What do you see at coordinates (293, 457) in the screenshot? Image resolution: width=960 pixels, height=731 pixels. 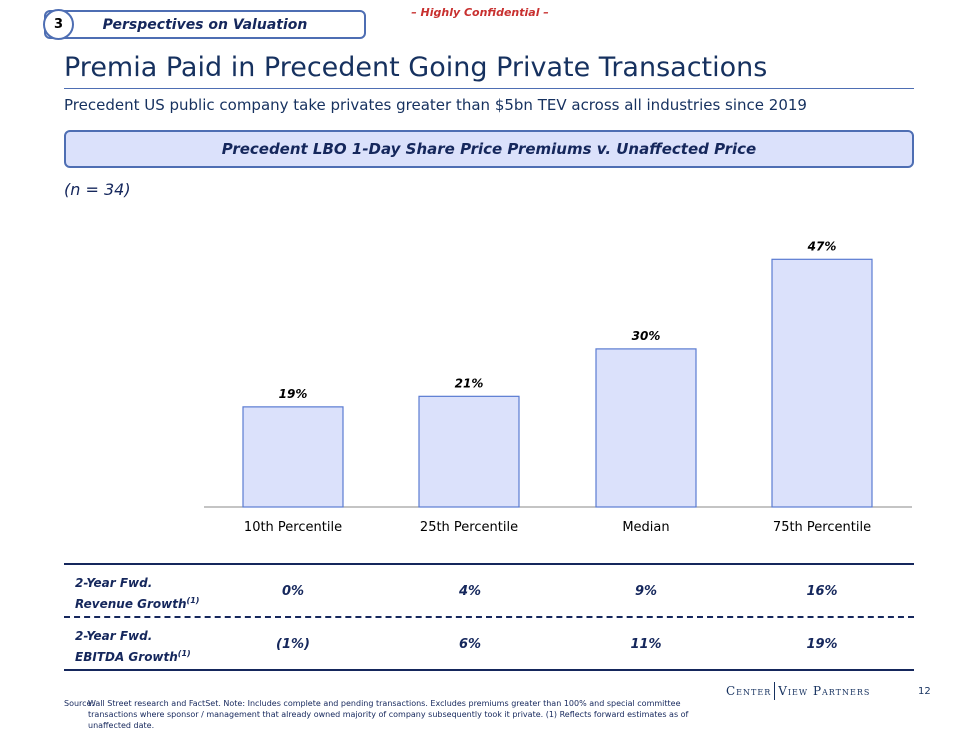 I see `bar-10th-percentile` at bounding box center [293, 457].